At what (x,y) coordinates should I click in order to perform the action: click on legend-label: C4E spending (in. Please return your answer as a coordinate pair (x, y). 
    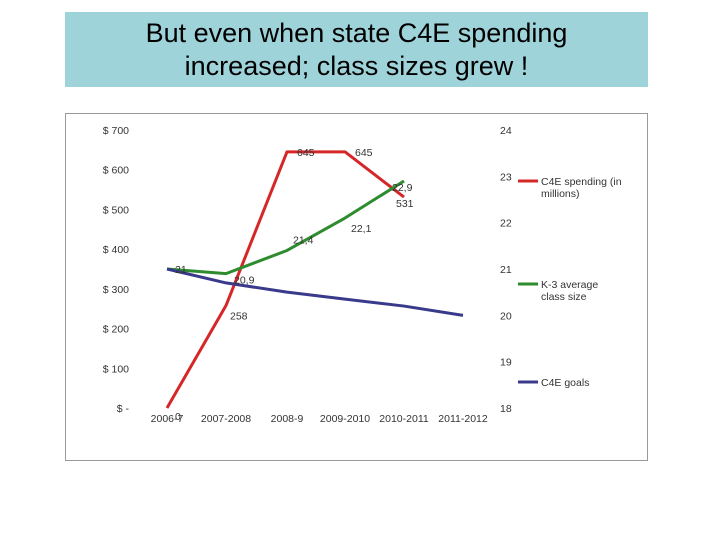
    Looking at the image, I should click on (581, 182).